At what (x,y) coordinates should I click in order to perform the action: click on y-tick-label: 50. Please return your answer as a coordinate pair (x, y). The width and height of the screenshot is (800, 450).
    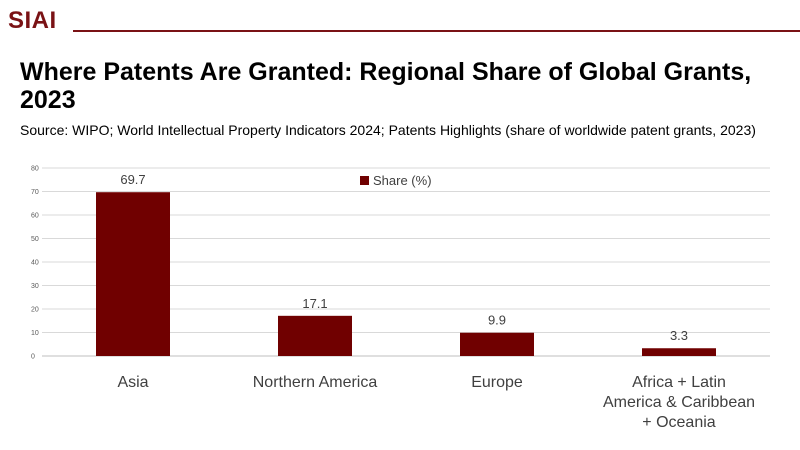
    Looking at the image, I should click on (35, 239).